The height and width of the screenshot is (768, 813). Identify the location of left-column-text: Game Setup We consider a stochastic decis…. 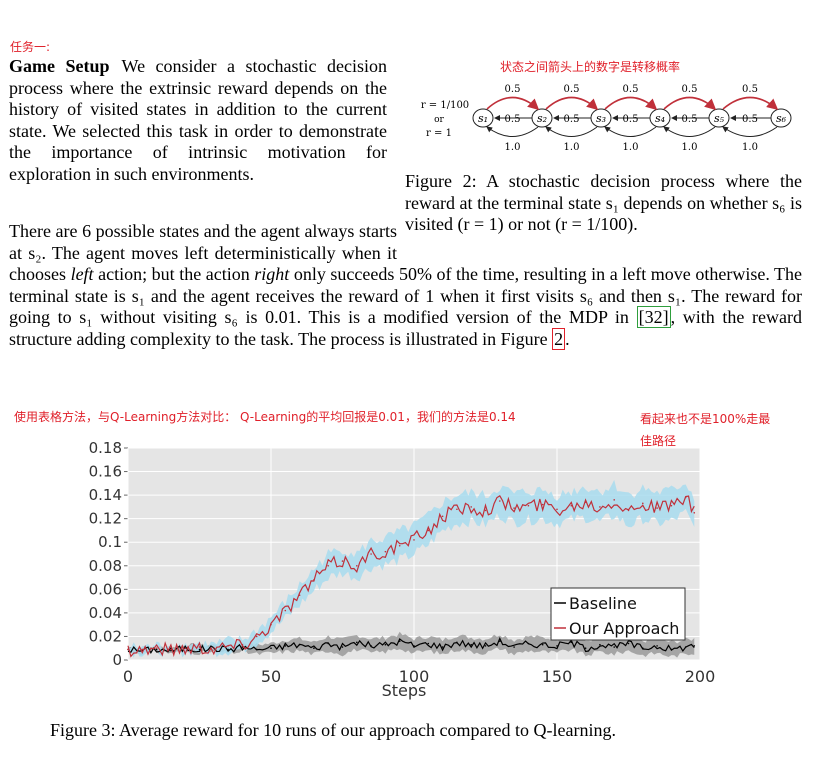
(198, 125).